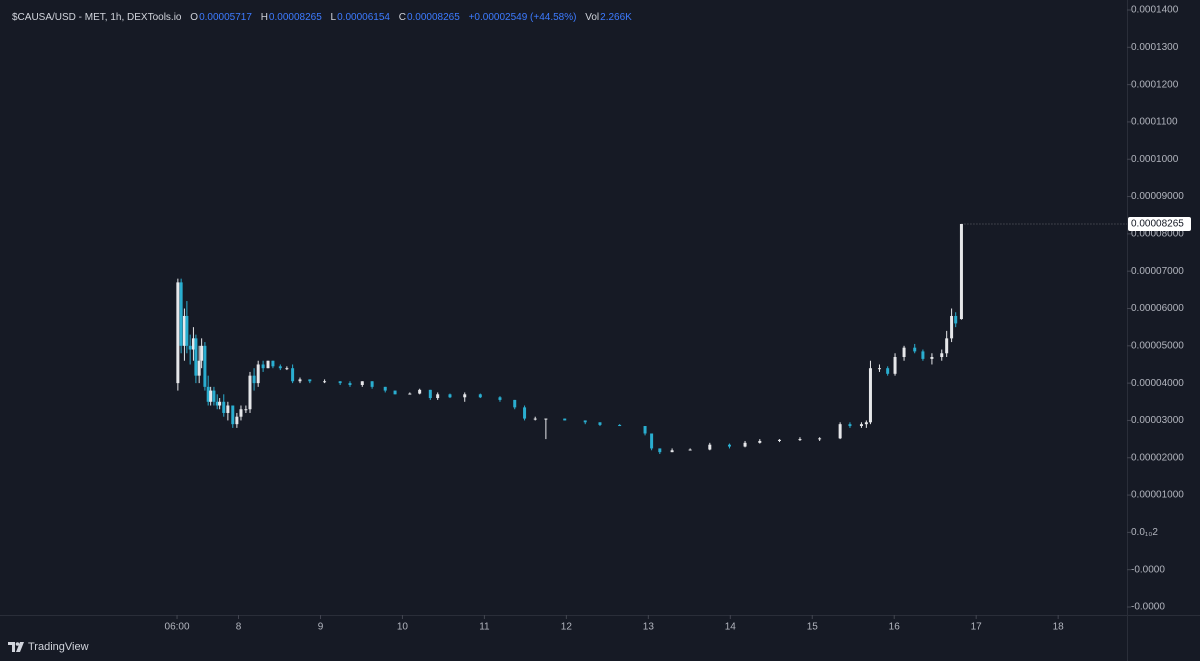 This screenshot has width=1200, height=661. What do you see at coordinates (1155, 84) in the screenshot?
I see `y-tick-label: 0.0001200` at bounding box center [1155, 84].